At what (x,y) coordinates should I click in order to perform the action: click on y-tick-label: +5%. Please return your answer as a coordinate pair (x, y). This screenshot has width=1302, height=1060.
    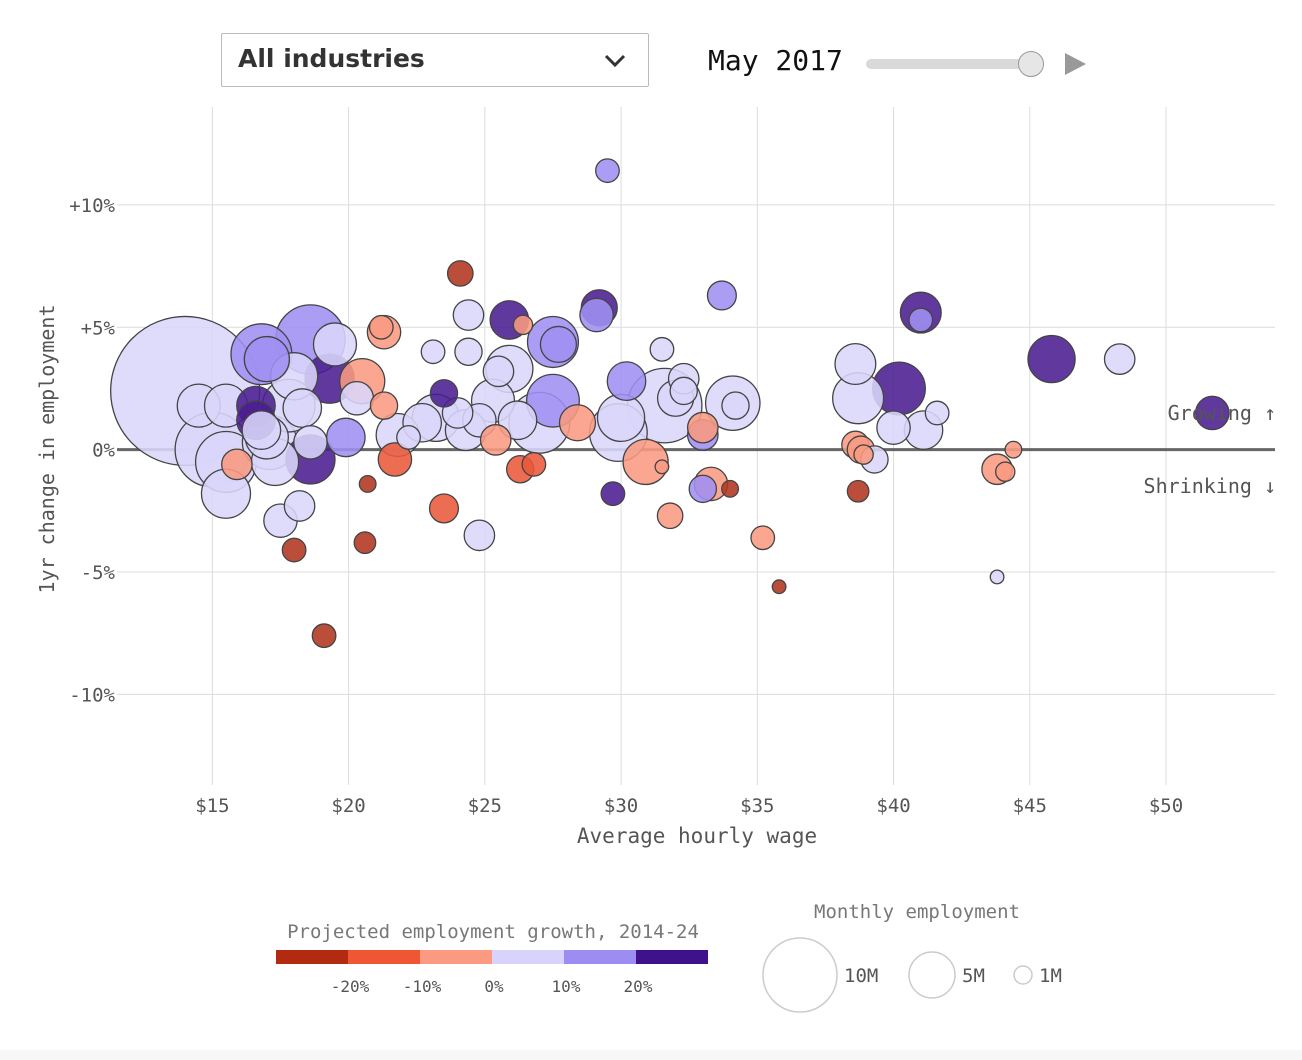
    Looking at the image, I should click on (98, 328).